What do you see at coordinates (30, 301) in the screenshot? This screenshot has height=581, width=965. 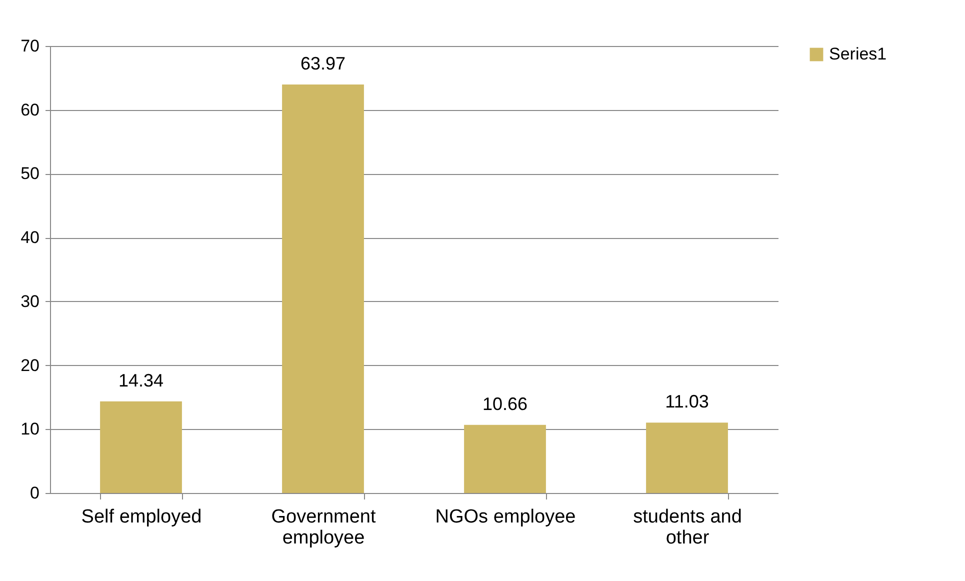 I see `y-tick-label: 30` at bounding box center [30, 301].